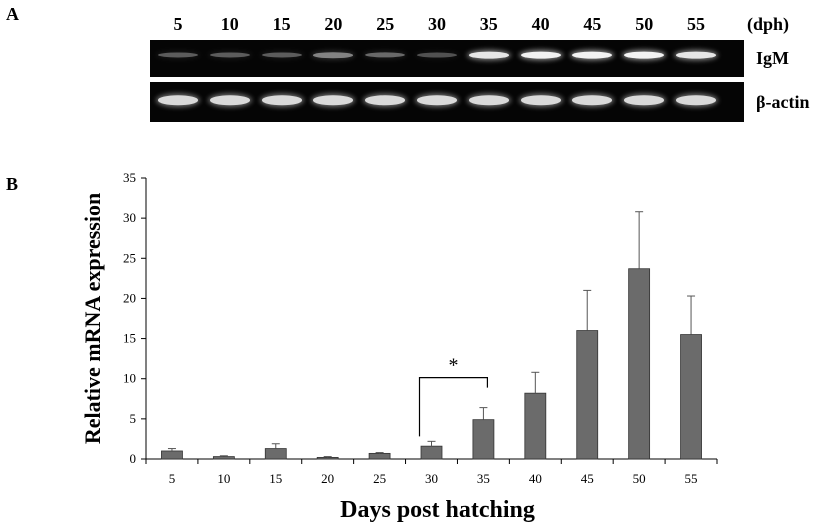  What do you see at coordinates (129, 378) in the screenshot?
I see `y-tick-label: 10` at bounding box center [129, 378].